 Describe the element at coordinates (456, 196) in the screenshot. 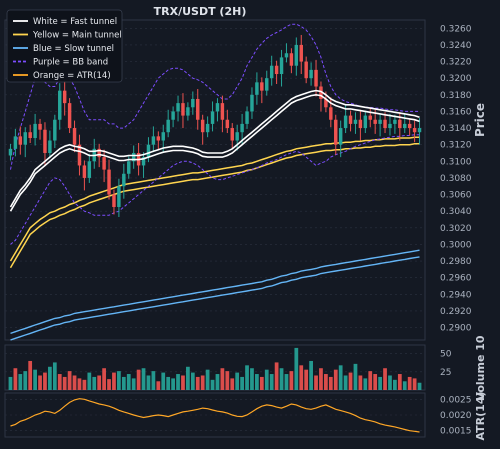

I see `price-tick-label: 0.3060` at that location.